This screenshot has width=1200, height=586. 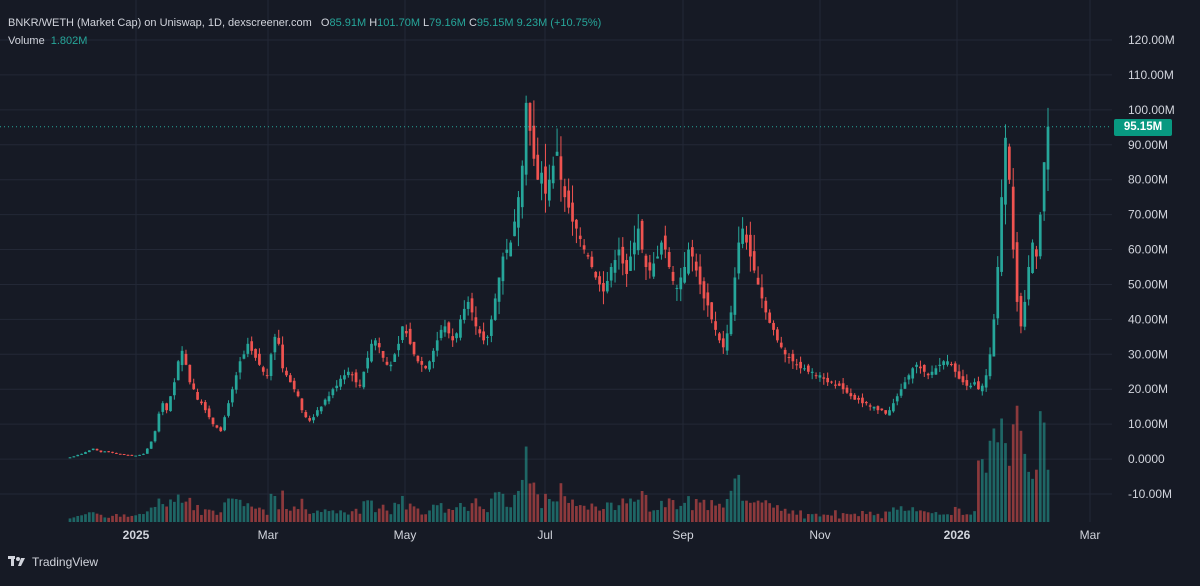 I want to click on volume-label: Volume, so click(x=26, y=41).